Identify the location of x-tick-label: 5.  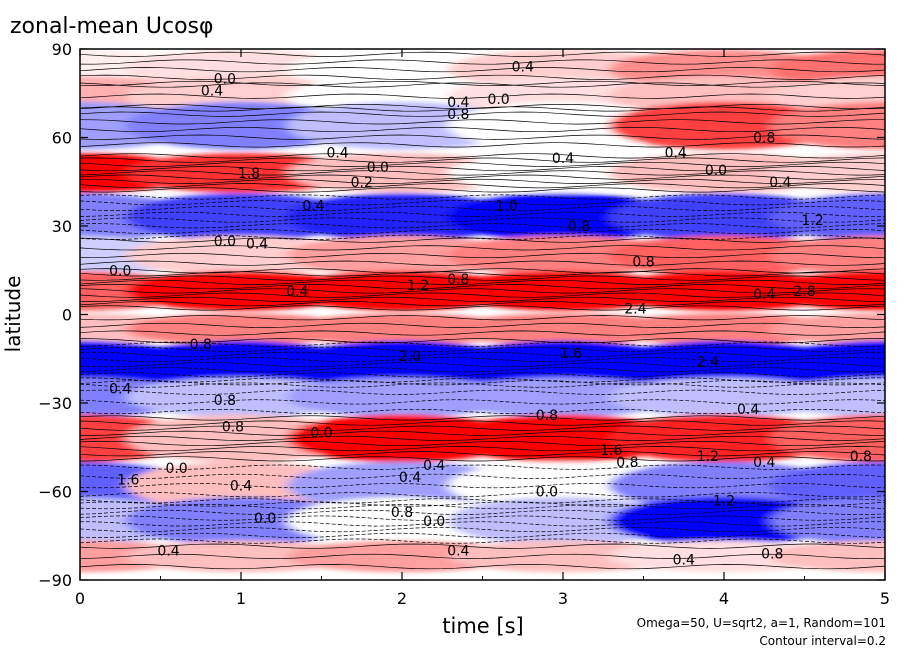
(885, 598).